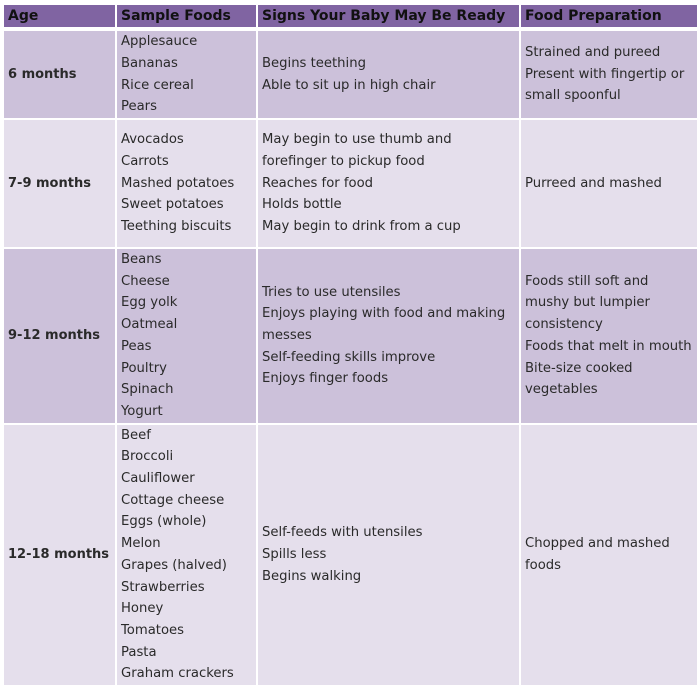 Image resolution: width=700 pixels, height=687 pixels. Describe the element at coordinates (147, 390) in the screenshot. I see `food-item: Spinach` at that location.